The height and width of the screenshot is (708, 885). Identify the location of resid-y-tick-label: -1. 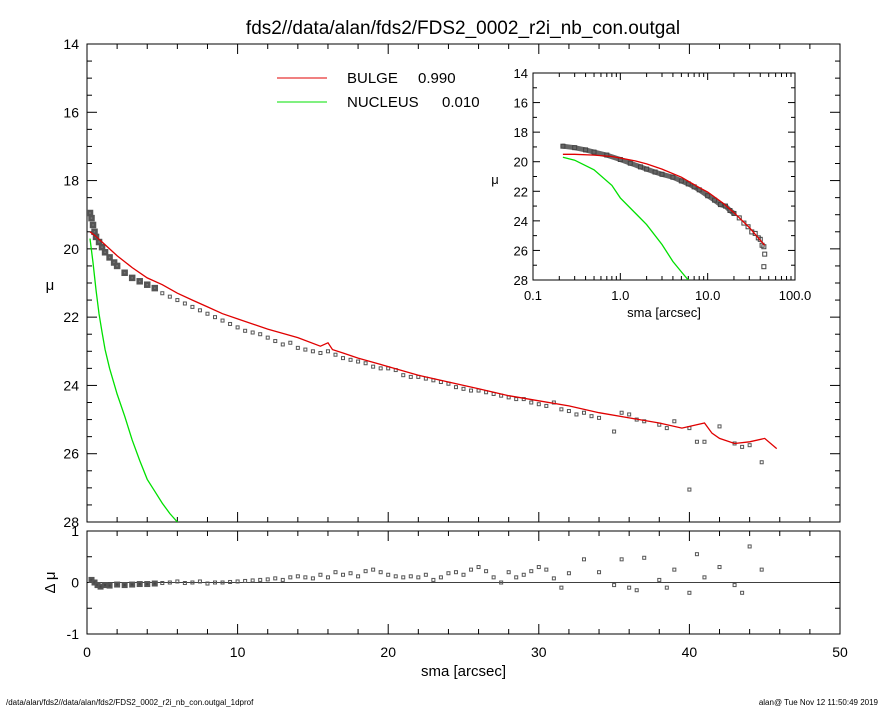
(73, 634).